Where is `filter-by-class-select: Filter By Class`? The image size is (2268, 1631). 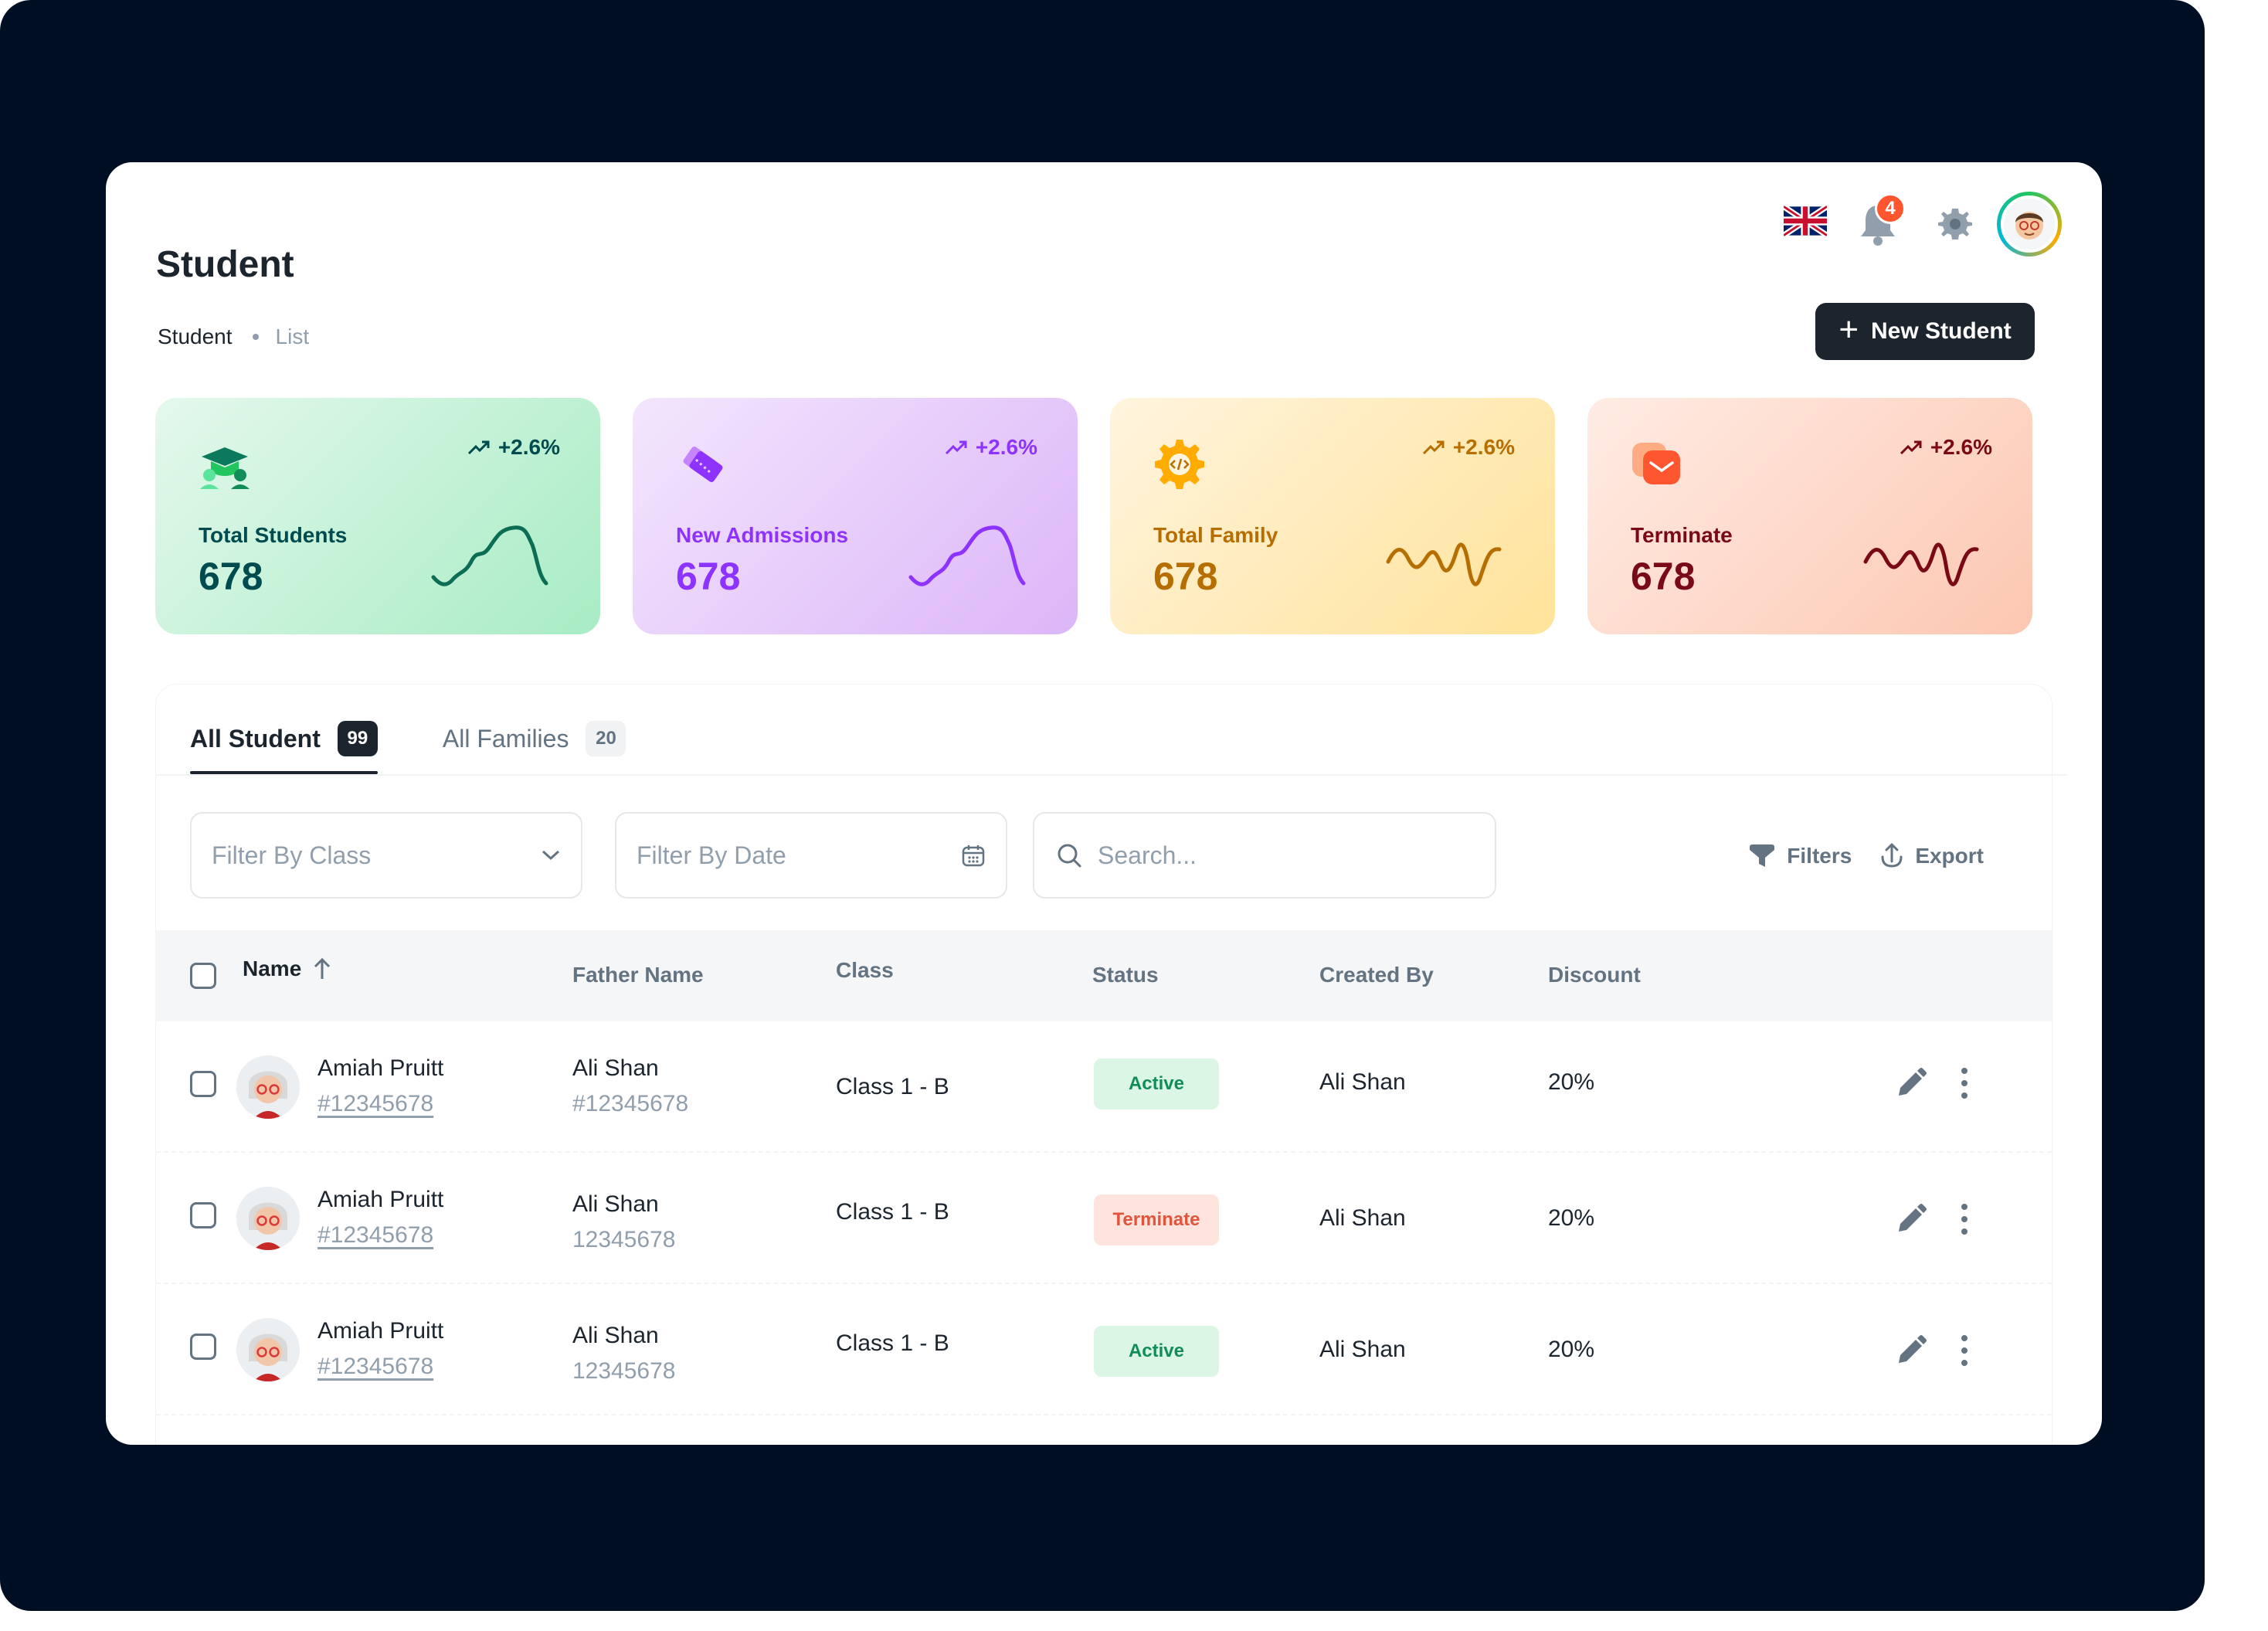
filter-by-class-select: Filter By Class is located at coordinates (386, 855).